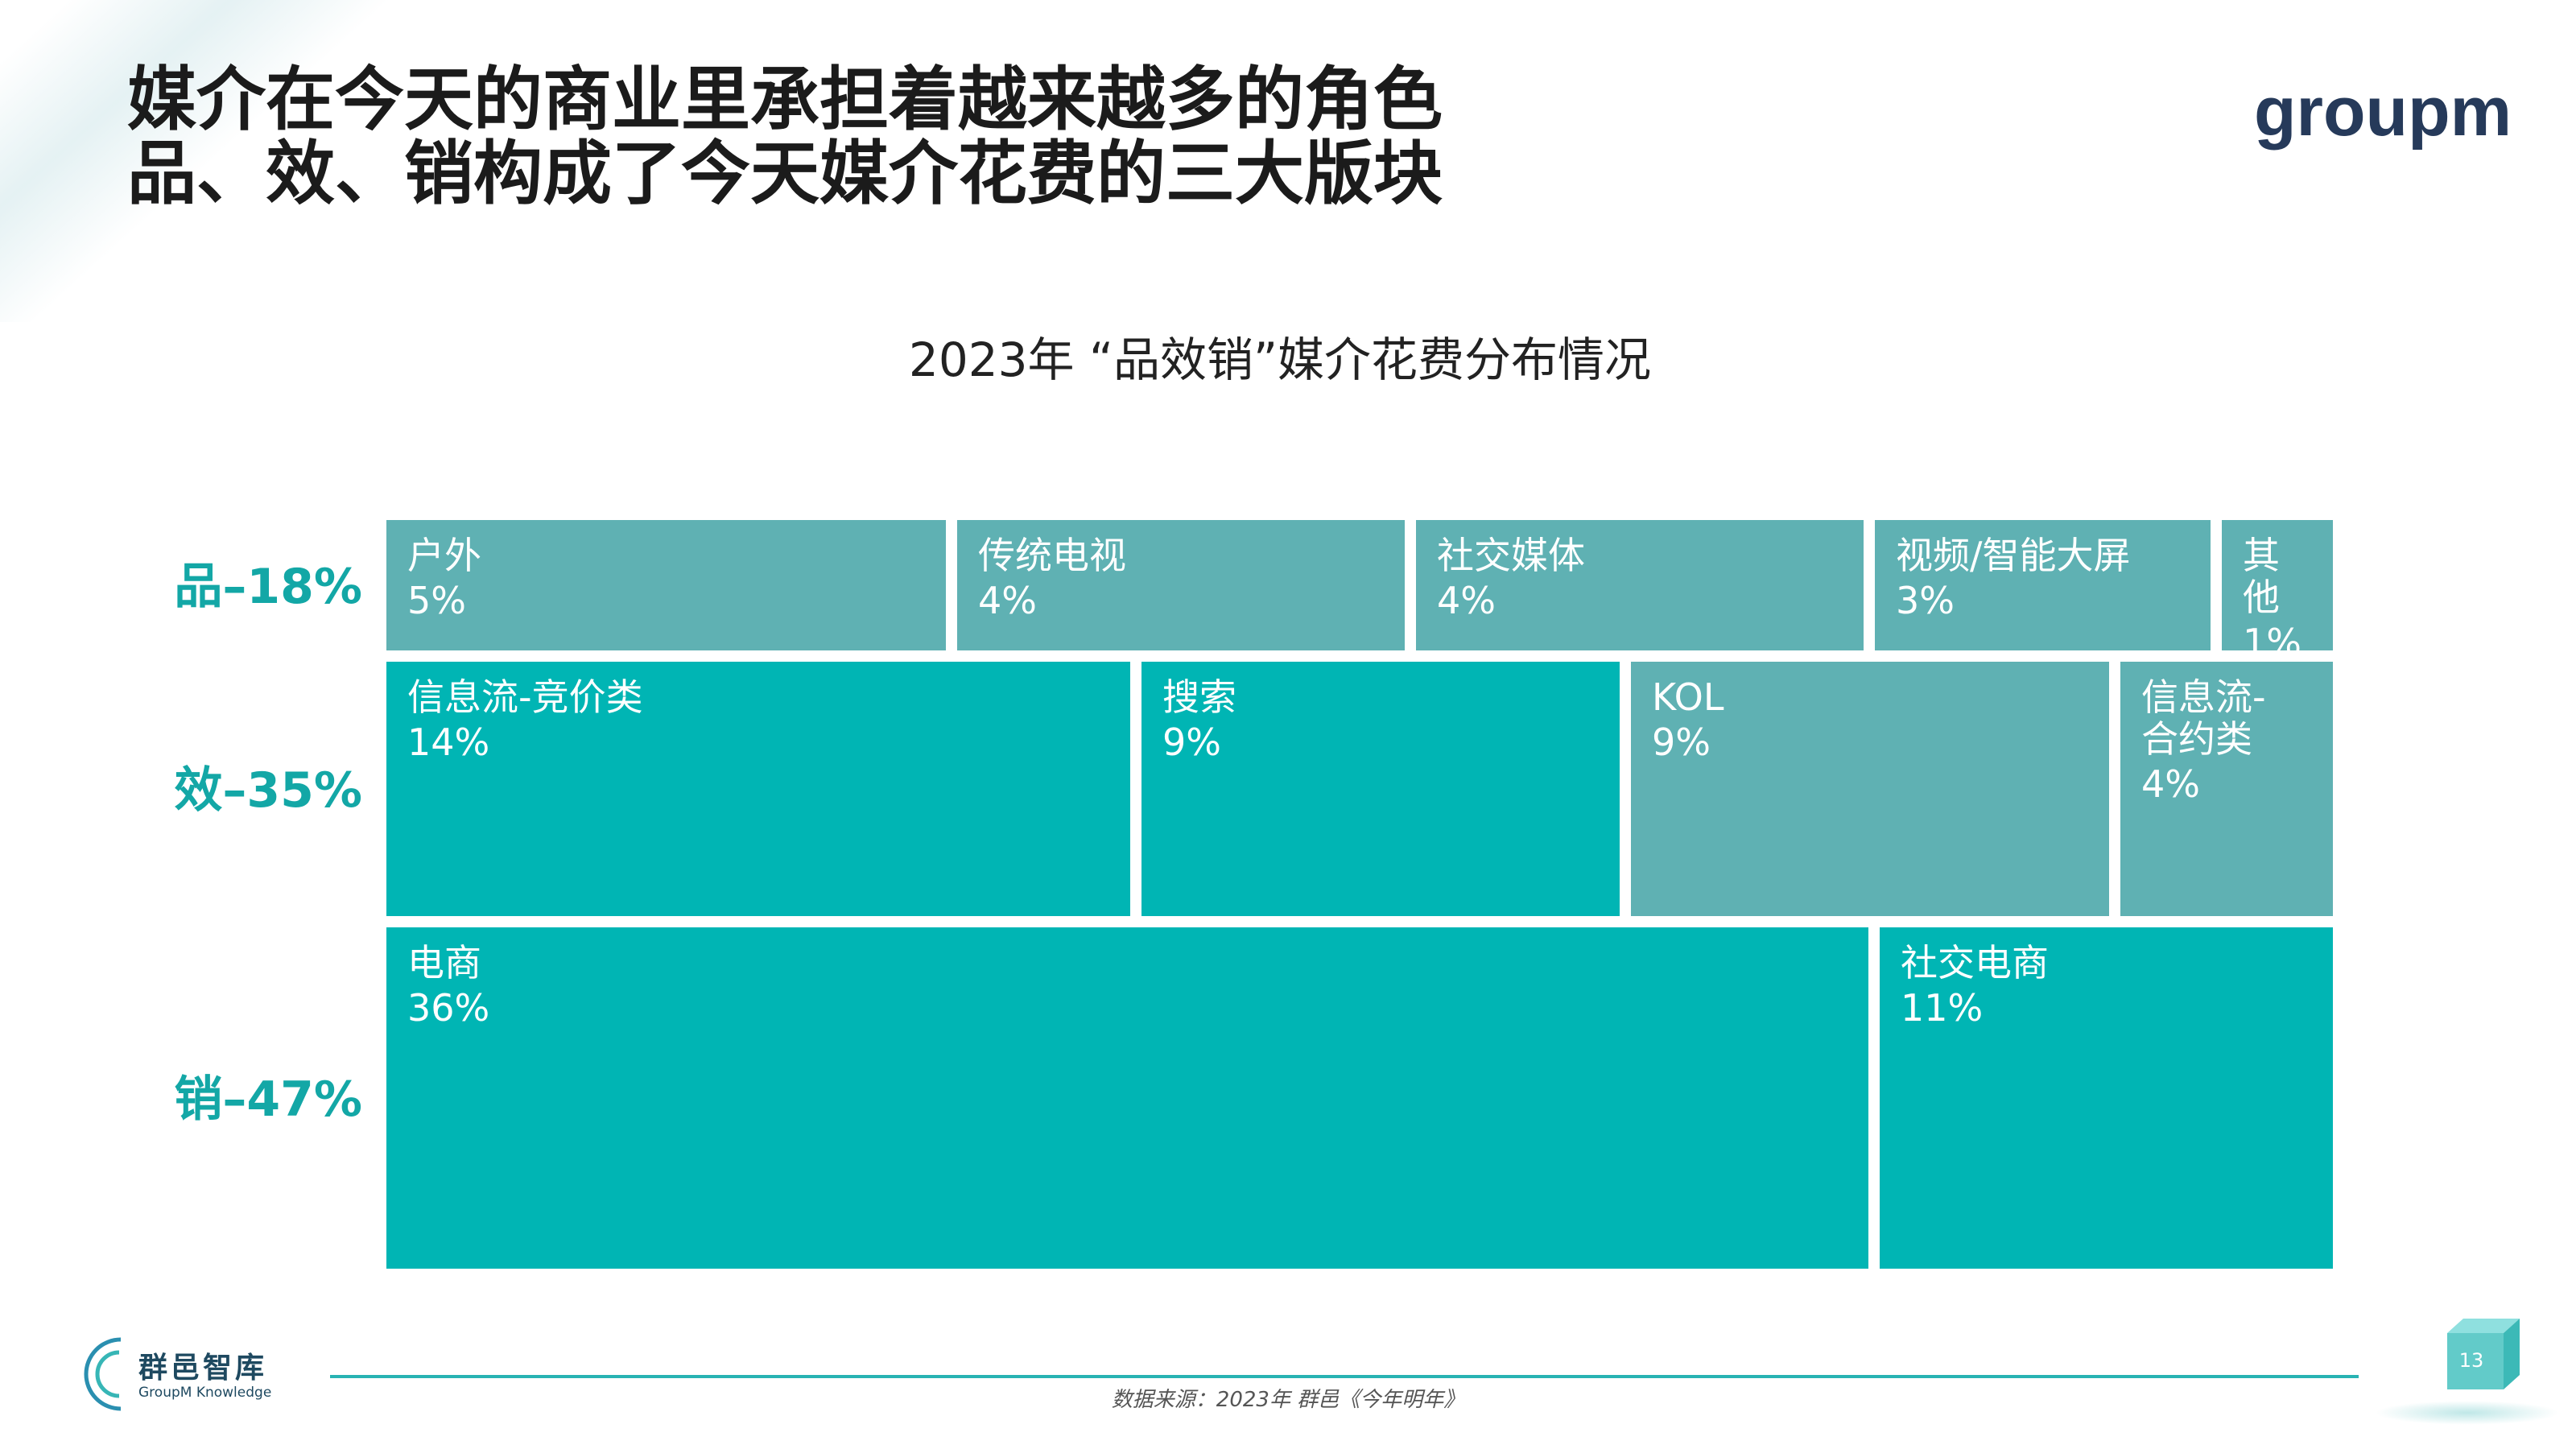 The width and height of the screenshot is (2576, 1449). I want to click on page-cube-icon, so click(2483, 1354).